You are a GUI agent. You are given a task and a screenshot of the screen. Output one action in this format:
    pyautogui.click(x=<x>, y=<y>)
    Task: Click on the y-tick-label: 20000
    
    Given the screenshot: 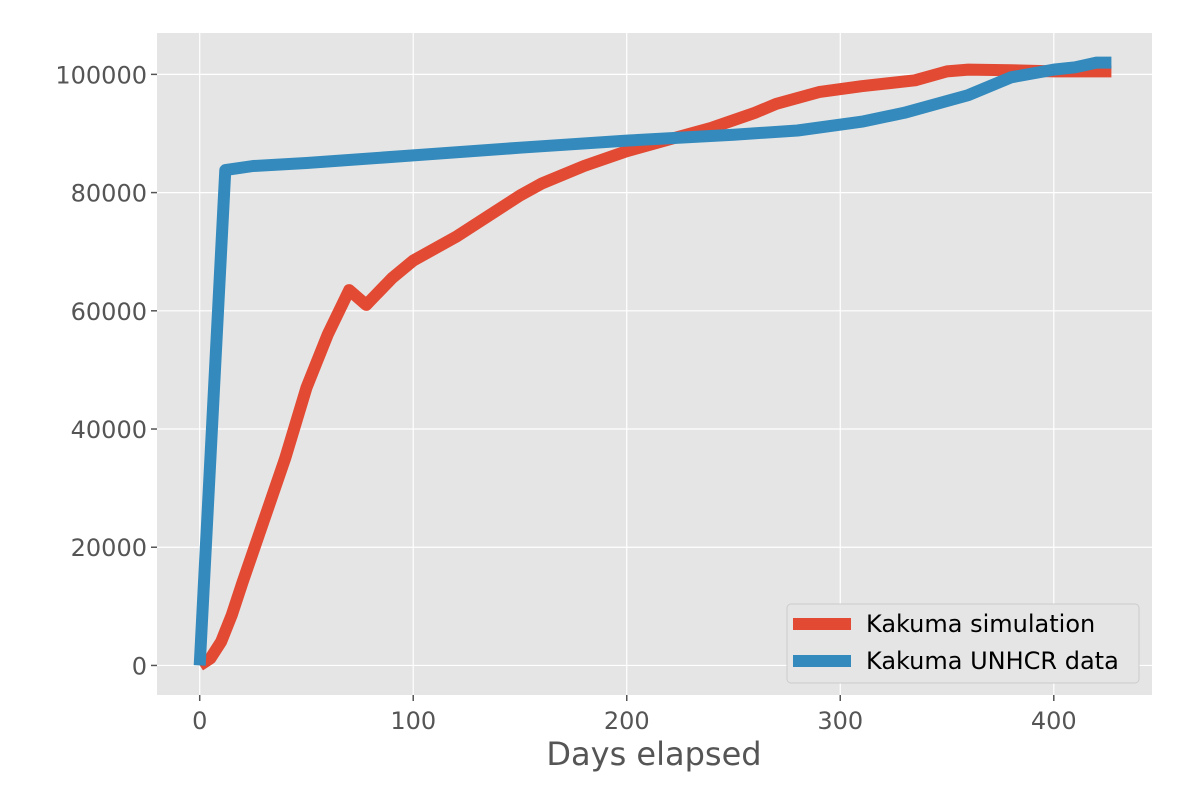 What is the action you would take?
    pyautogui.click(x=109, y=548)
    